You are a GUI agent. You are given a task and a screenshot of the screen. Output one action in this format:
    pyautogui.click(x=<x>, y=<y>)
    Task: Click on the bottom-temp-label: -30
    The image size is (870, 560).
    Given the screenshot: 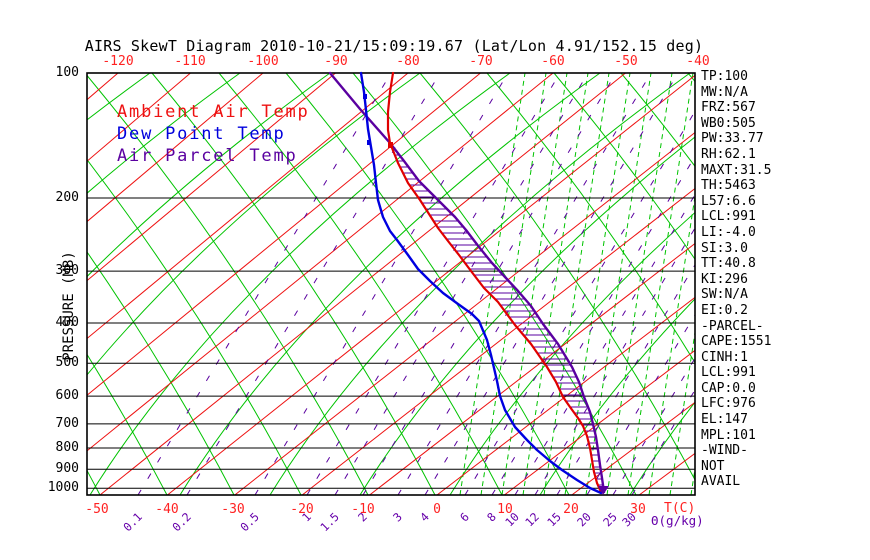 What is the action you would take?
    pyautogui.click(x=233, y=509)
    